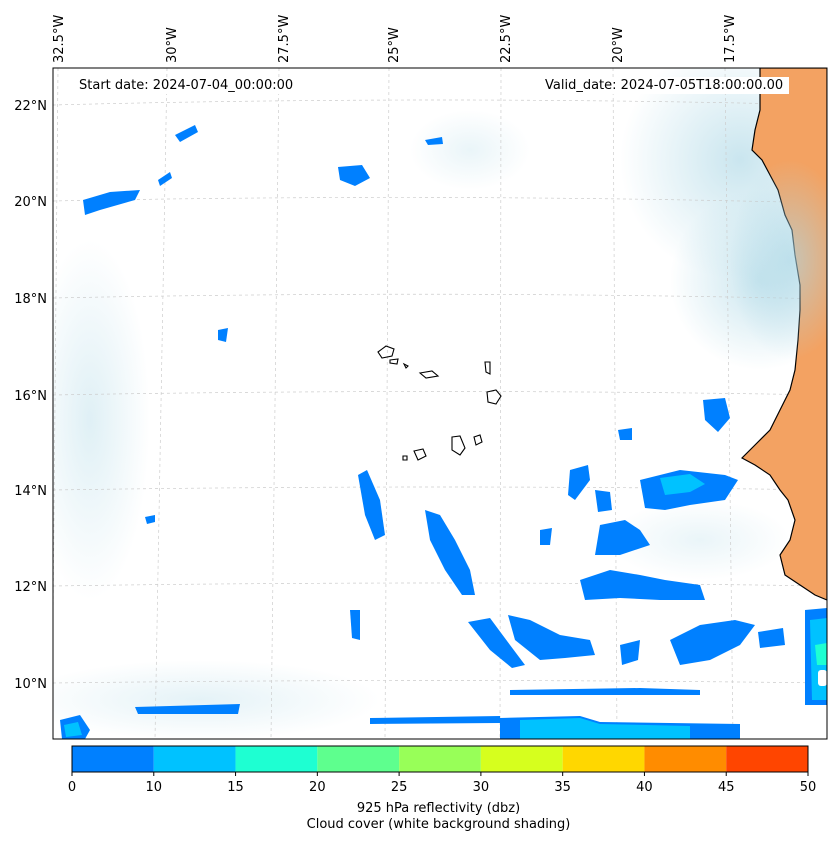 The height and width of the screenshot is (843, 837). I want to click on reflectivity-spot-white, so click(822, 678).